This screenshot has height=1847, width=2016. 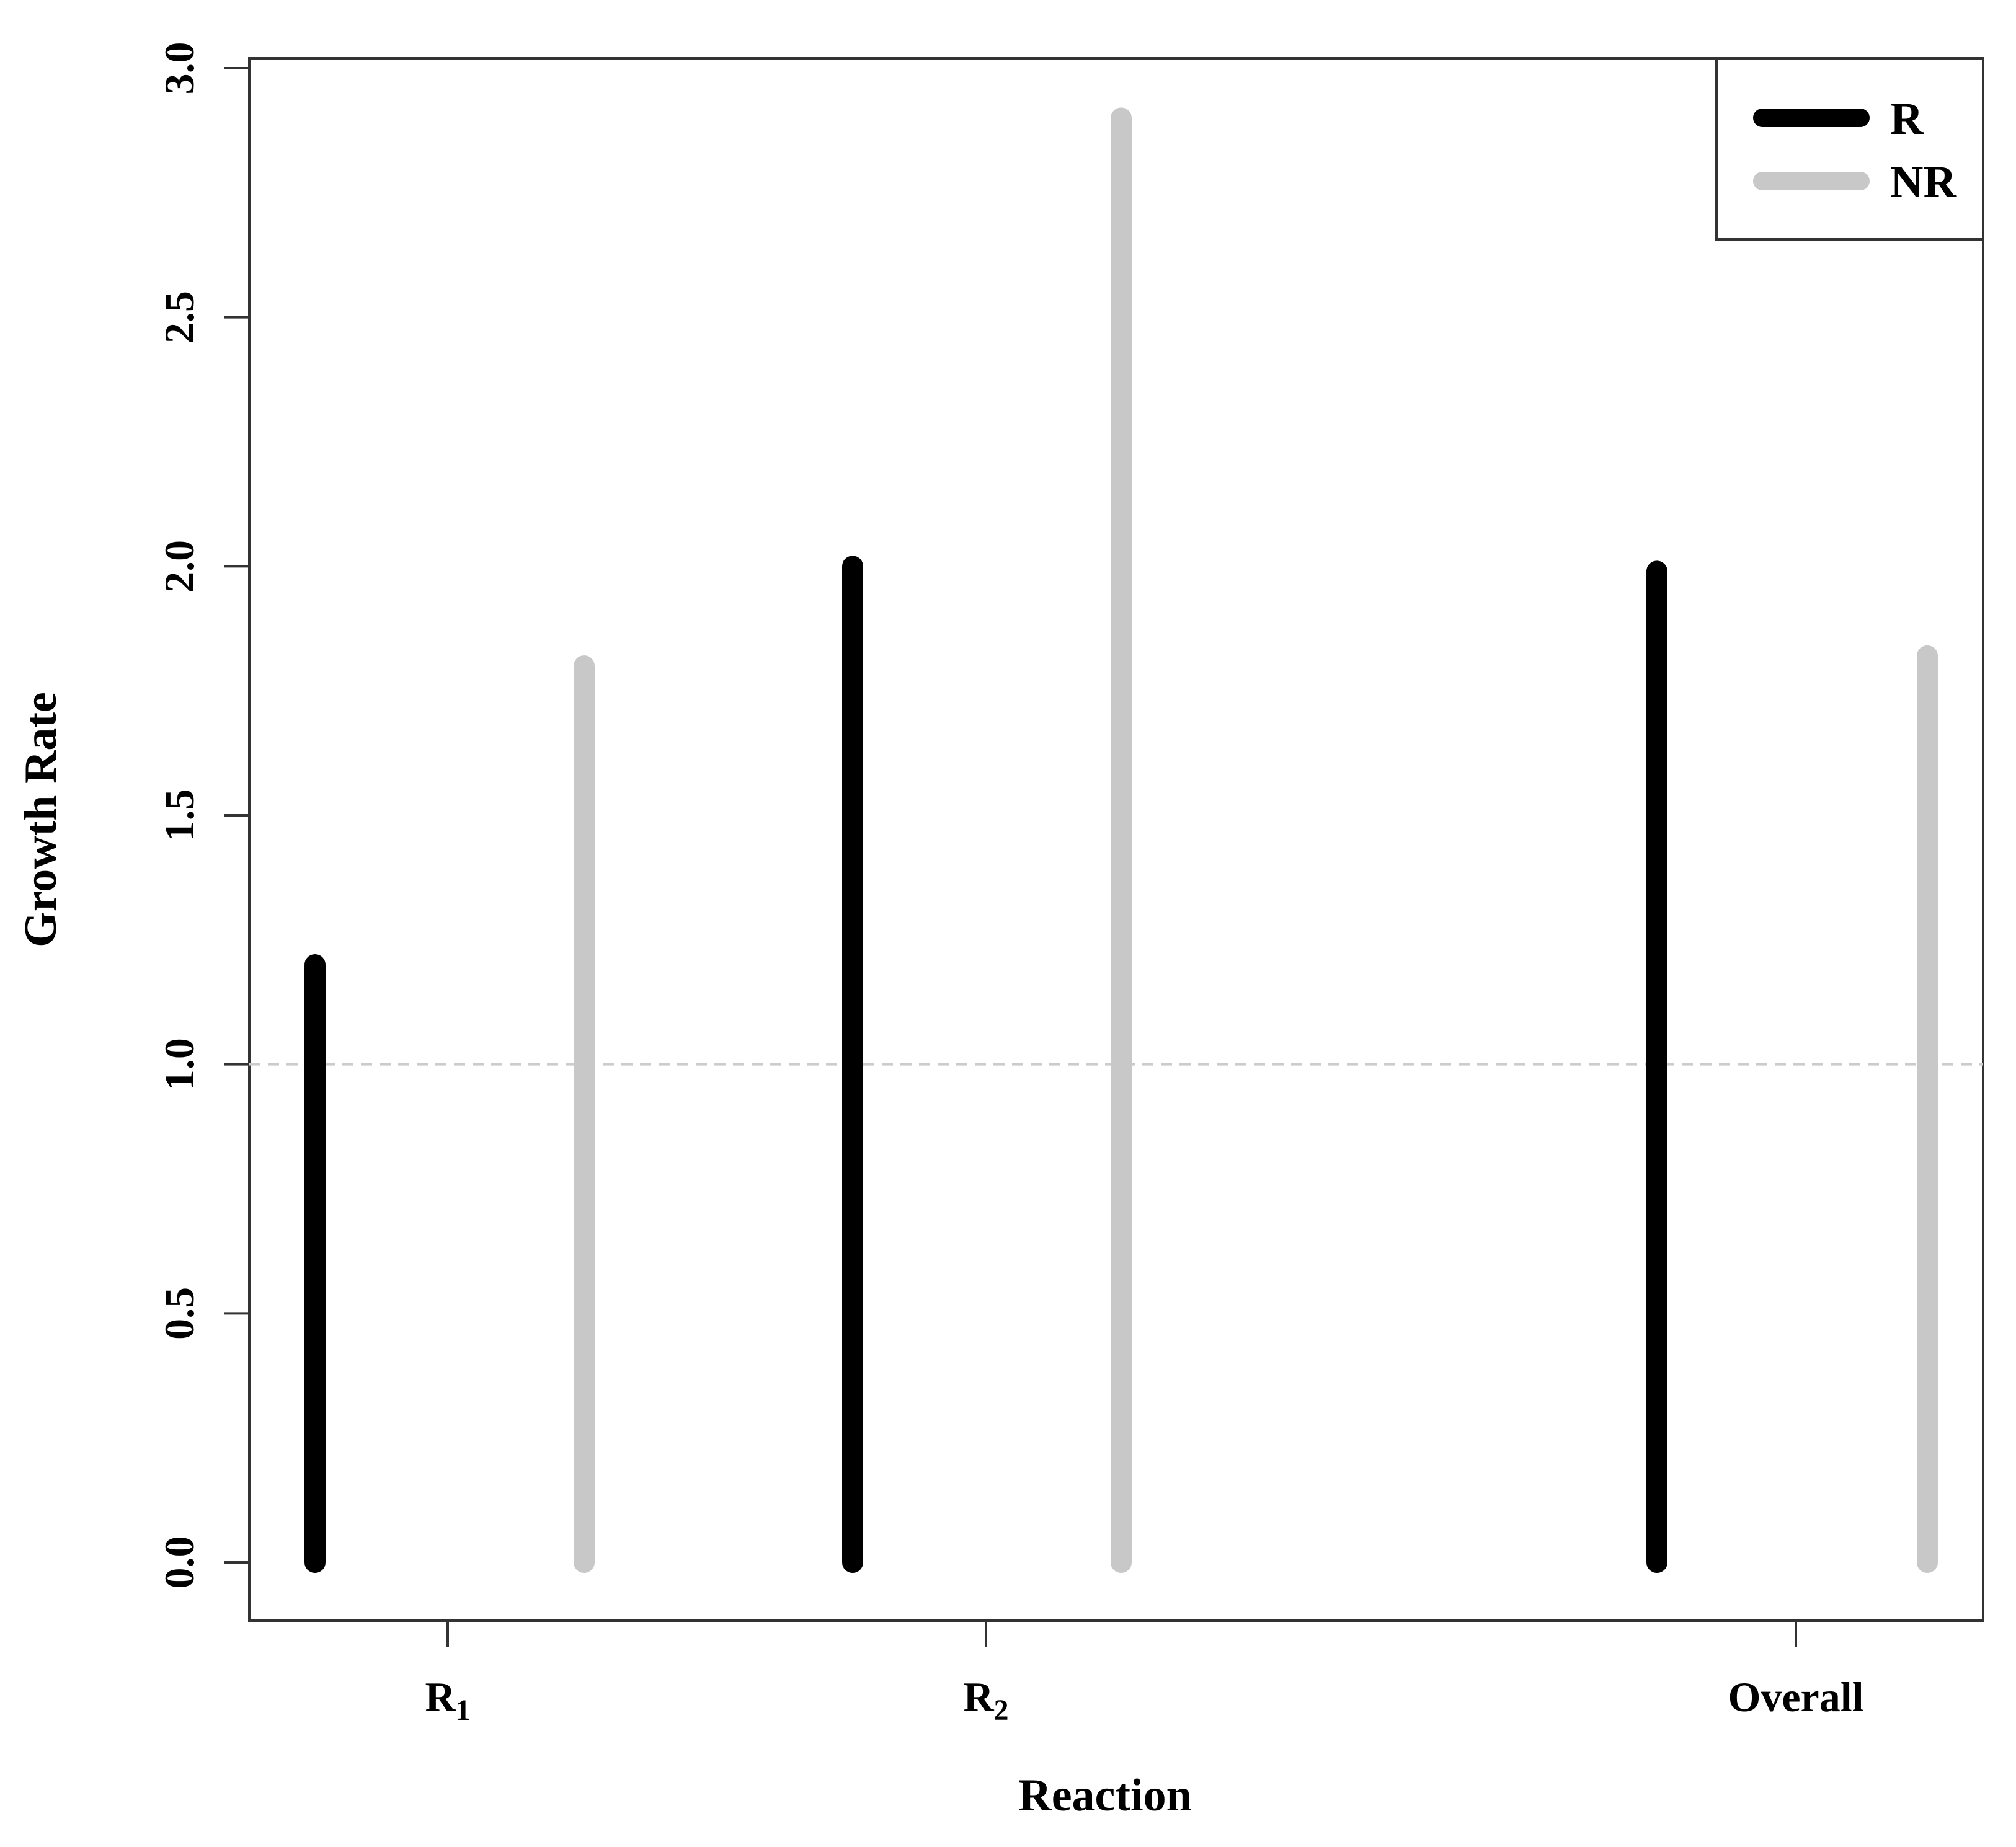 I want to click on y-tick-label: 3.0, so click(x=179, y=68).